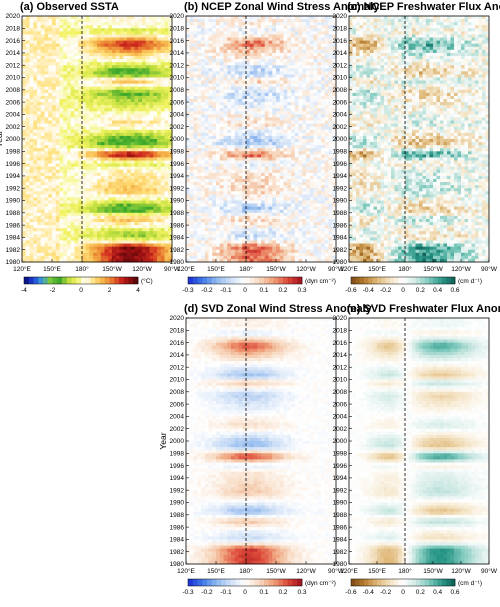 This screenshot has width=500, height=607. I want to click on y-tick-label: 1988, so click(13, 213).